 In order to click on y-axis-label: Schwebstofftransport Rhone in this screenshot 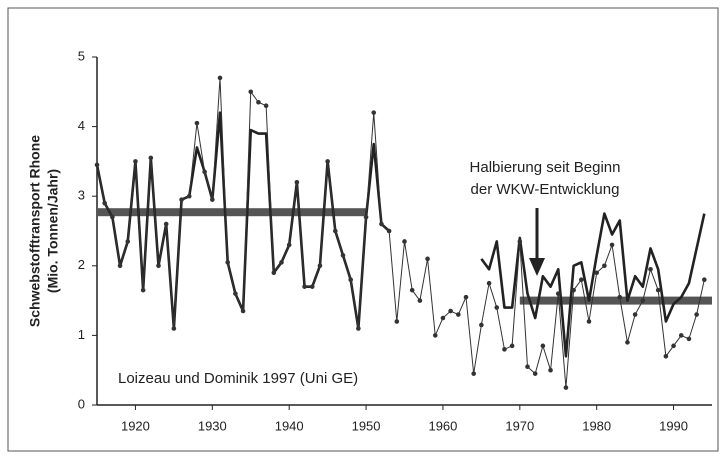, I will do `click(35, 231)`.